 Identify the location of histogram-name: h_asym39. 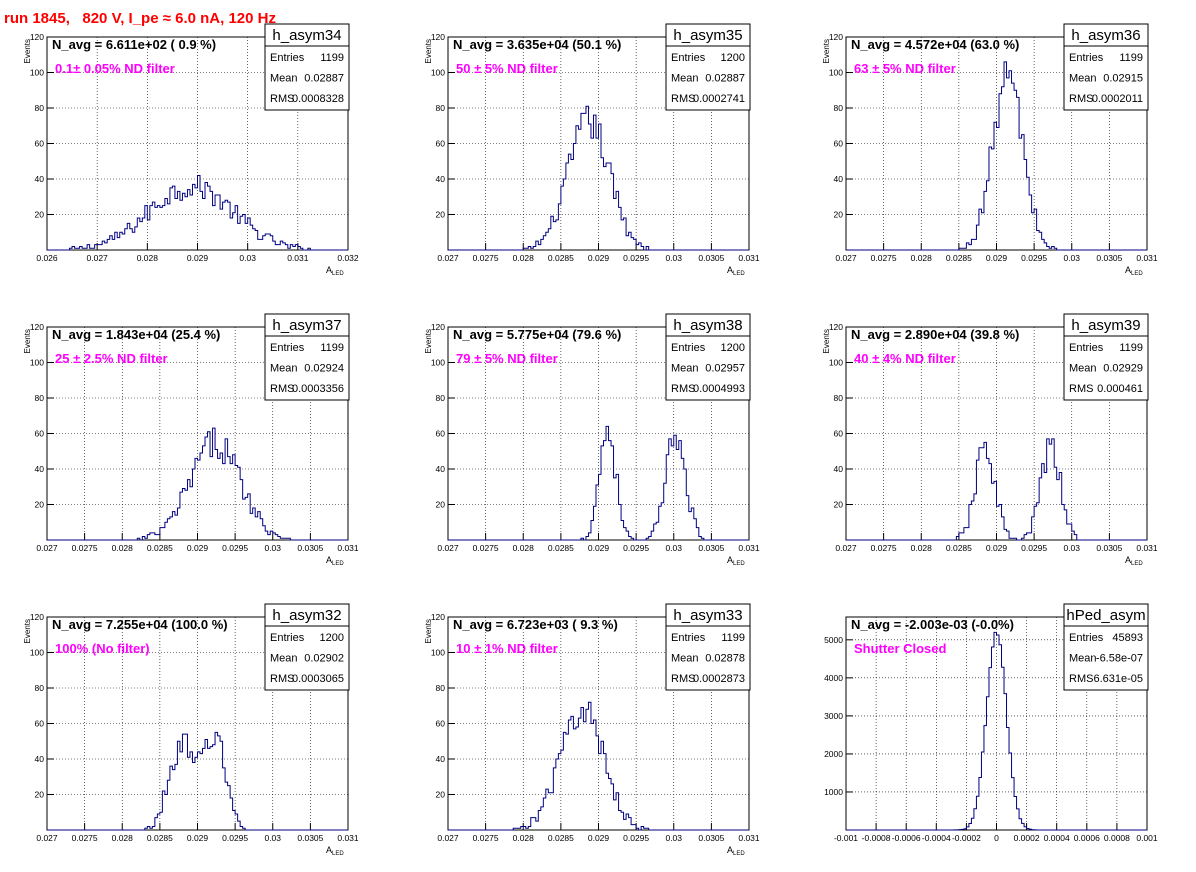
(1105, 325).